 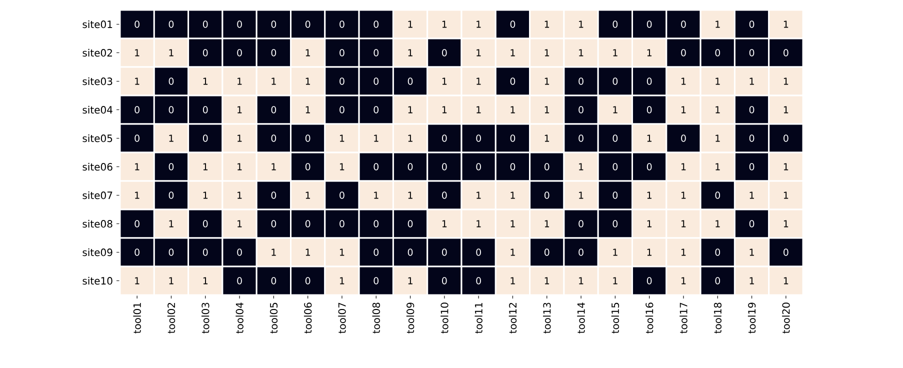 What do you see at coordinates (97, 24) in the screenshot?
I see `y-tick-label: site01` at bounding box center [97, 24].